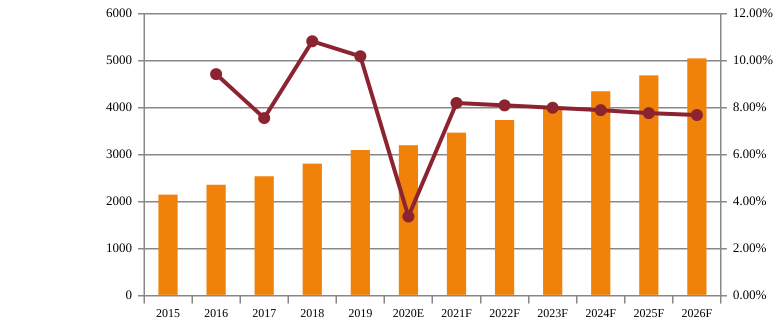 This screenshot has width=779, height=324. Describe the element at coordinates (408, 313) in the screenshot. I see `x-tick-label: 2020E` at that location.